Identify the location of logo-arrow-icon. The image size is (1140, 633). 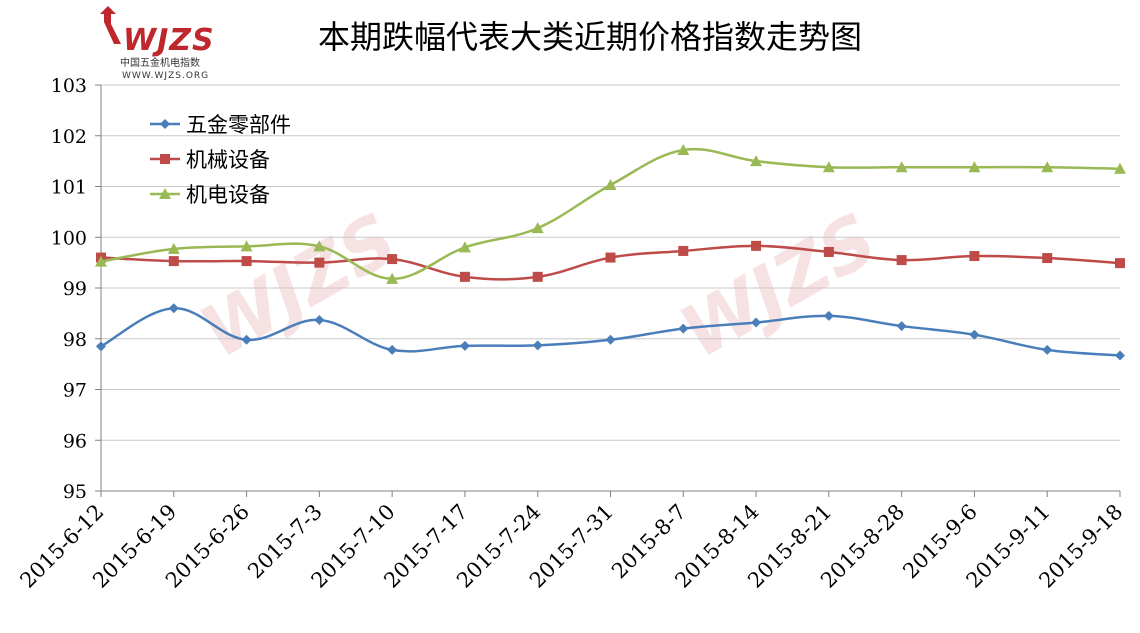
(110, 25).